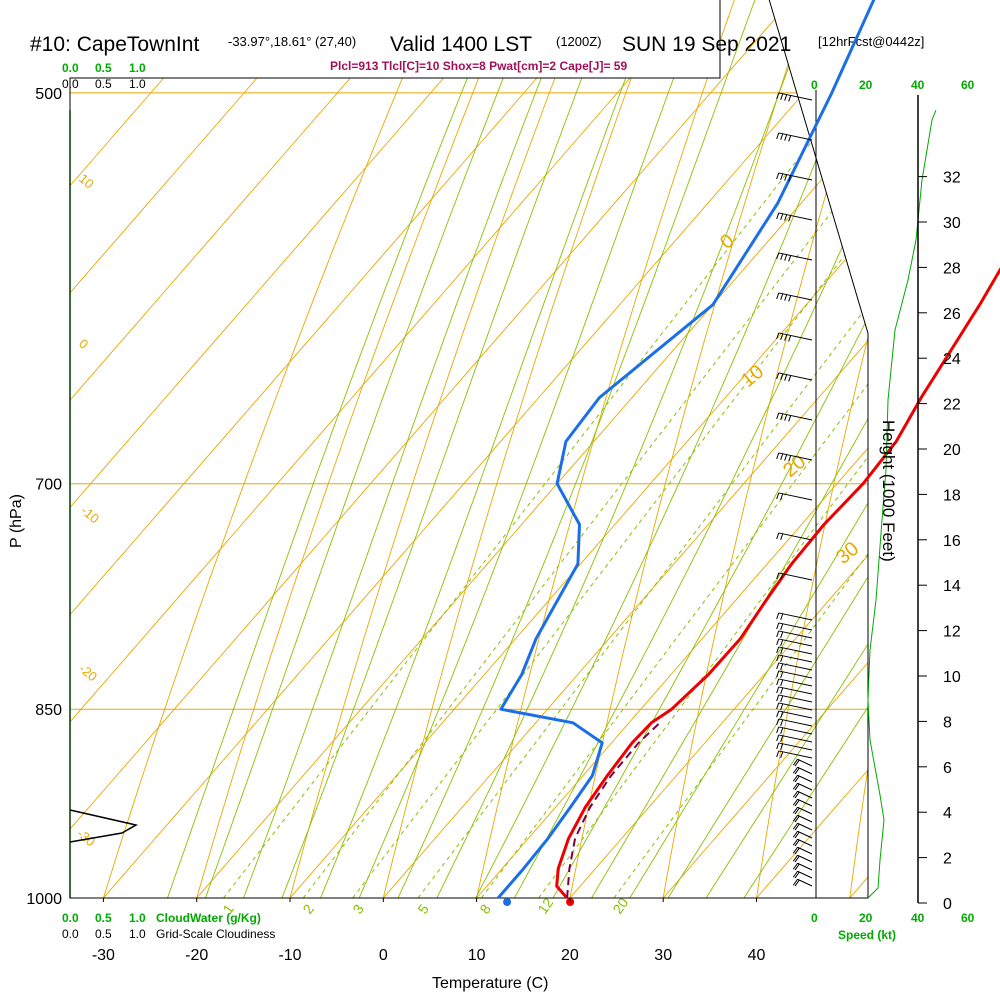 The image size is (1000, 1000). Describe the element at coordinates (114, 44) in the screenshot. I see `station-title: #10: CapeTownInt` at that location.